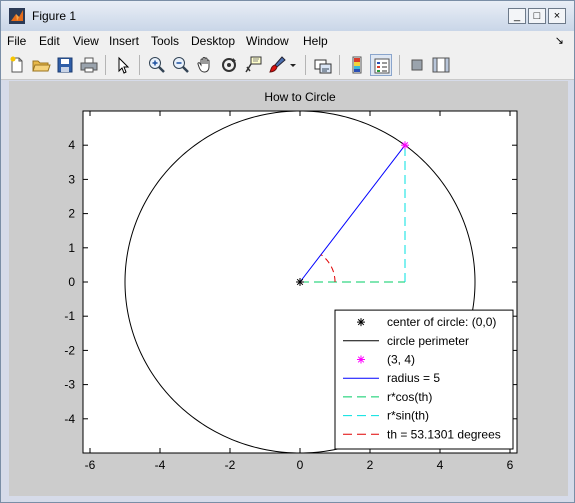 The image size is (575, 503). Describe the element at coordinates (413, 378) in the screenshot. I see `legend-label: radius = 5` at that location.